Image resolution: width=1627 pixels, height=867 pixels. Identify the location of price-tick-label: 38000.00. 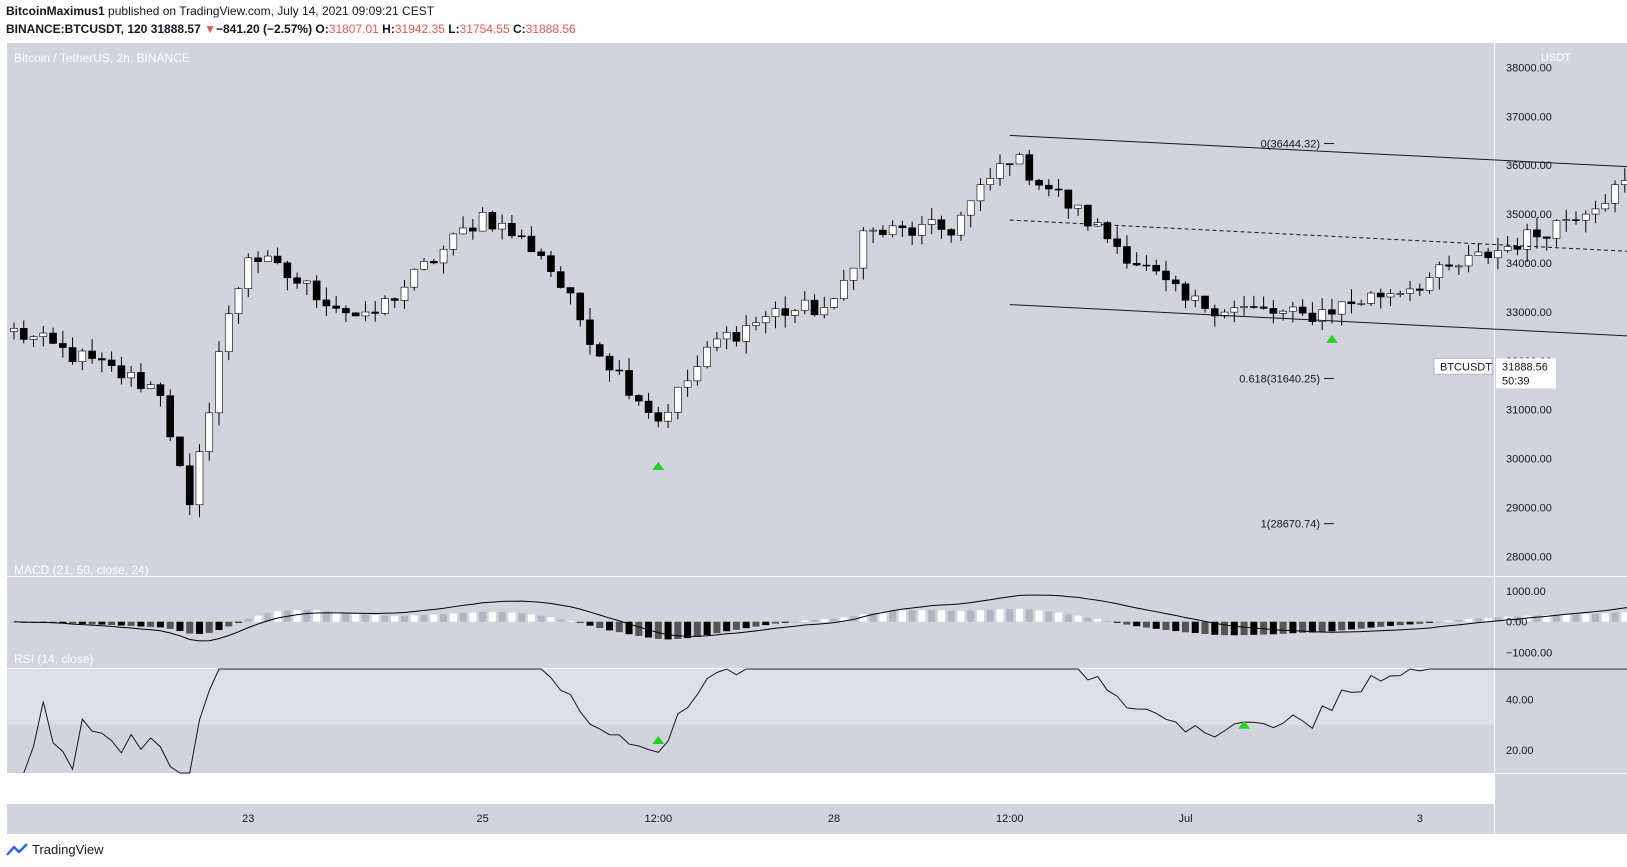
(1529, 68).